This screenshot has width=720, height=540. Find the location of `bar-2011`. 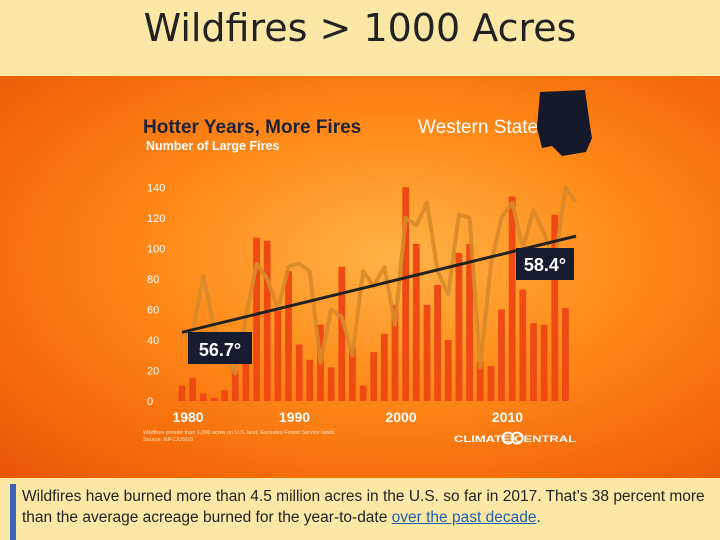

bar-2011 is located at coordinates (512, 298).